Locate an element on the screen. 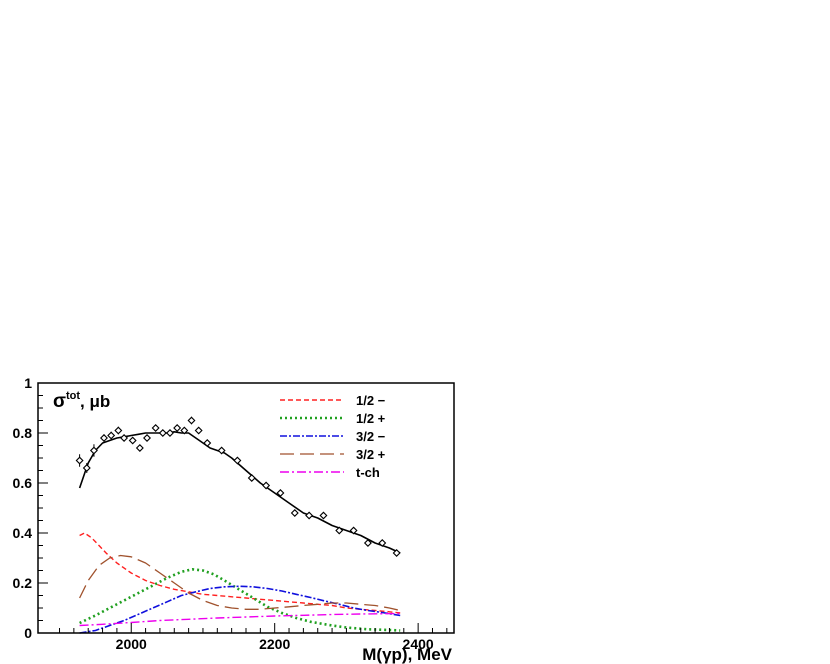 The width and height of the screenshot is (830, 664). legend-label: 3/2 + is located at coordinates (371, 454).